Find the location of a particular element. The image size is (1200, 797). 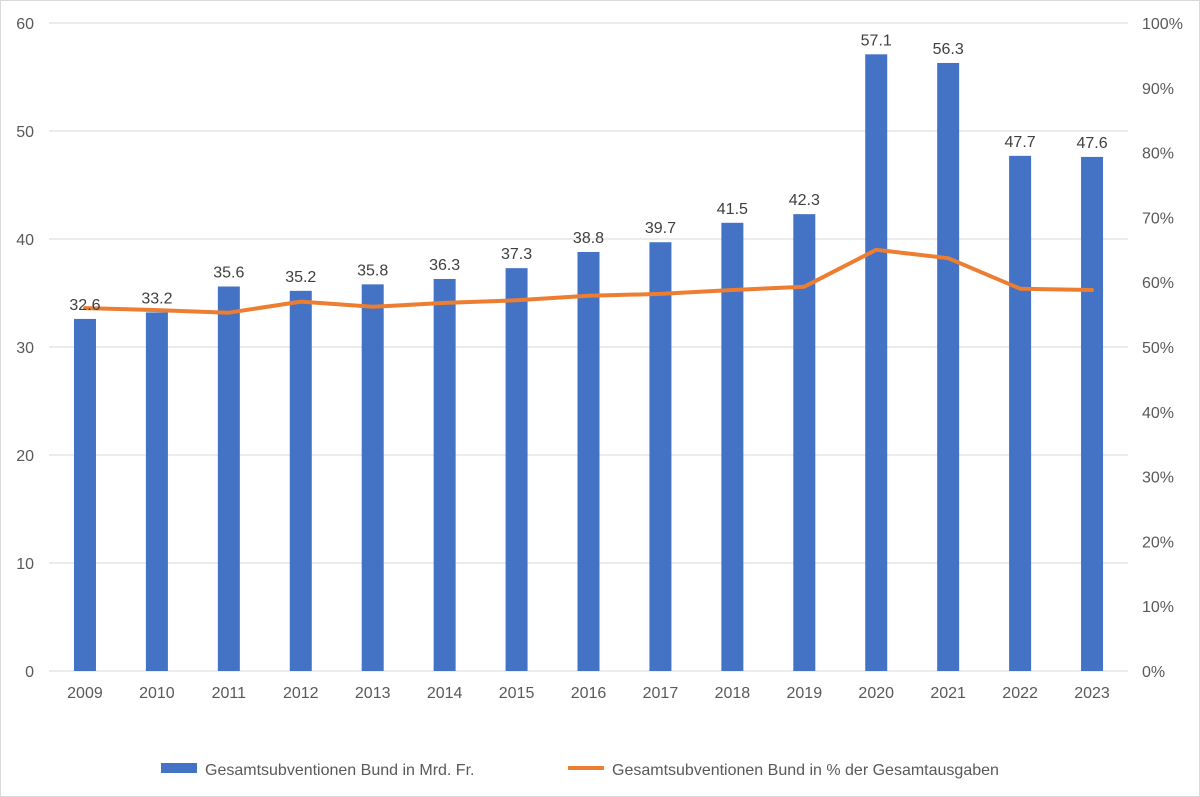

x-tick-label: 2022 is located at coordinates (1020, 693).